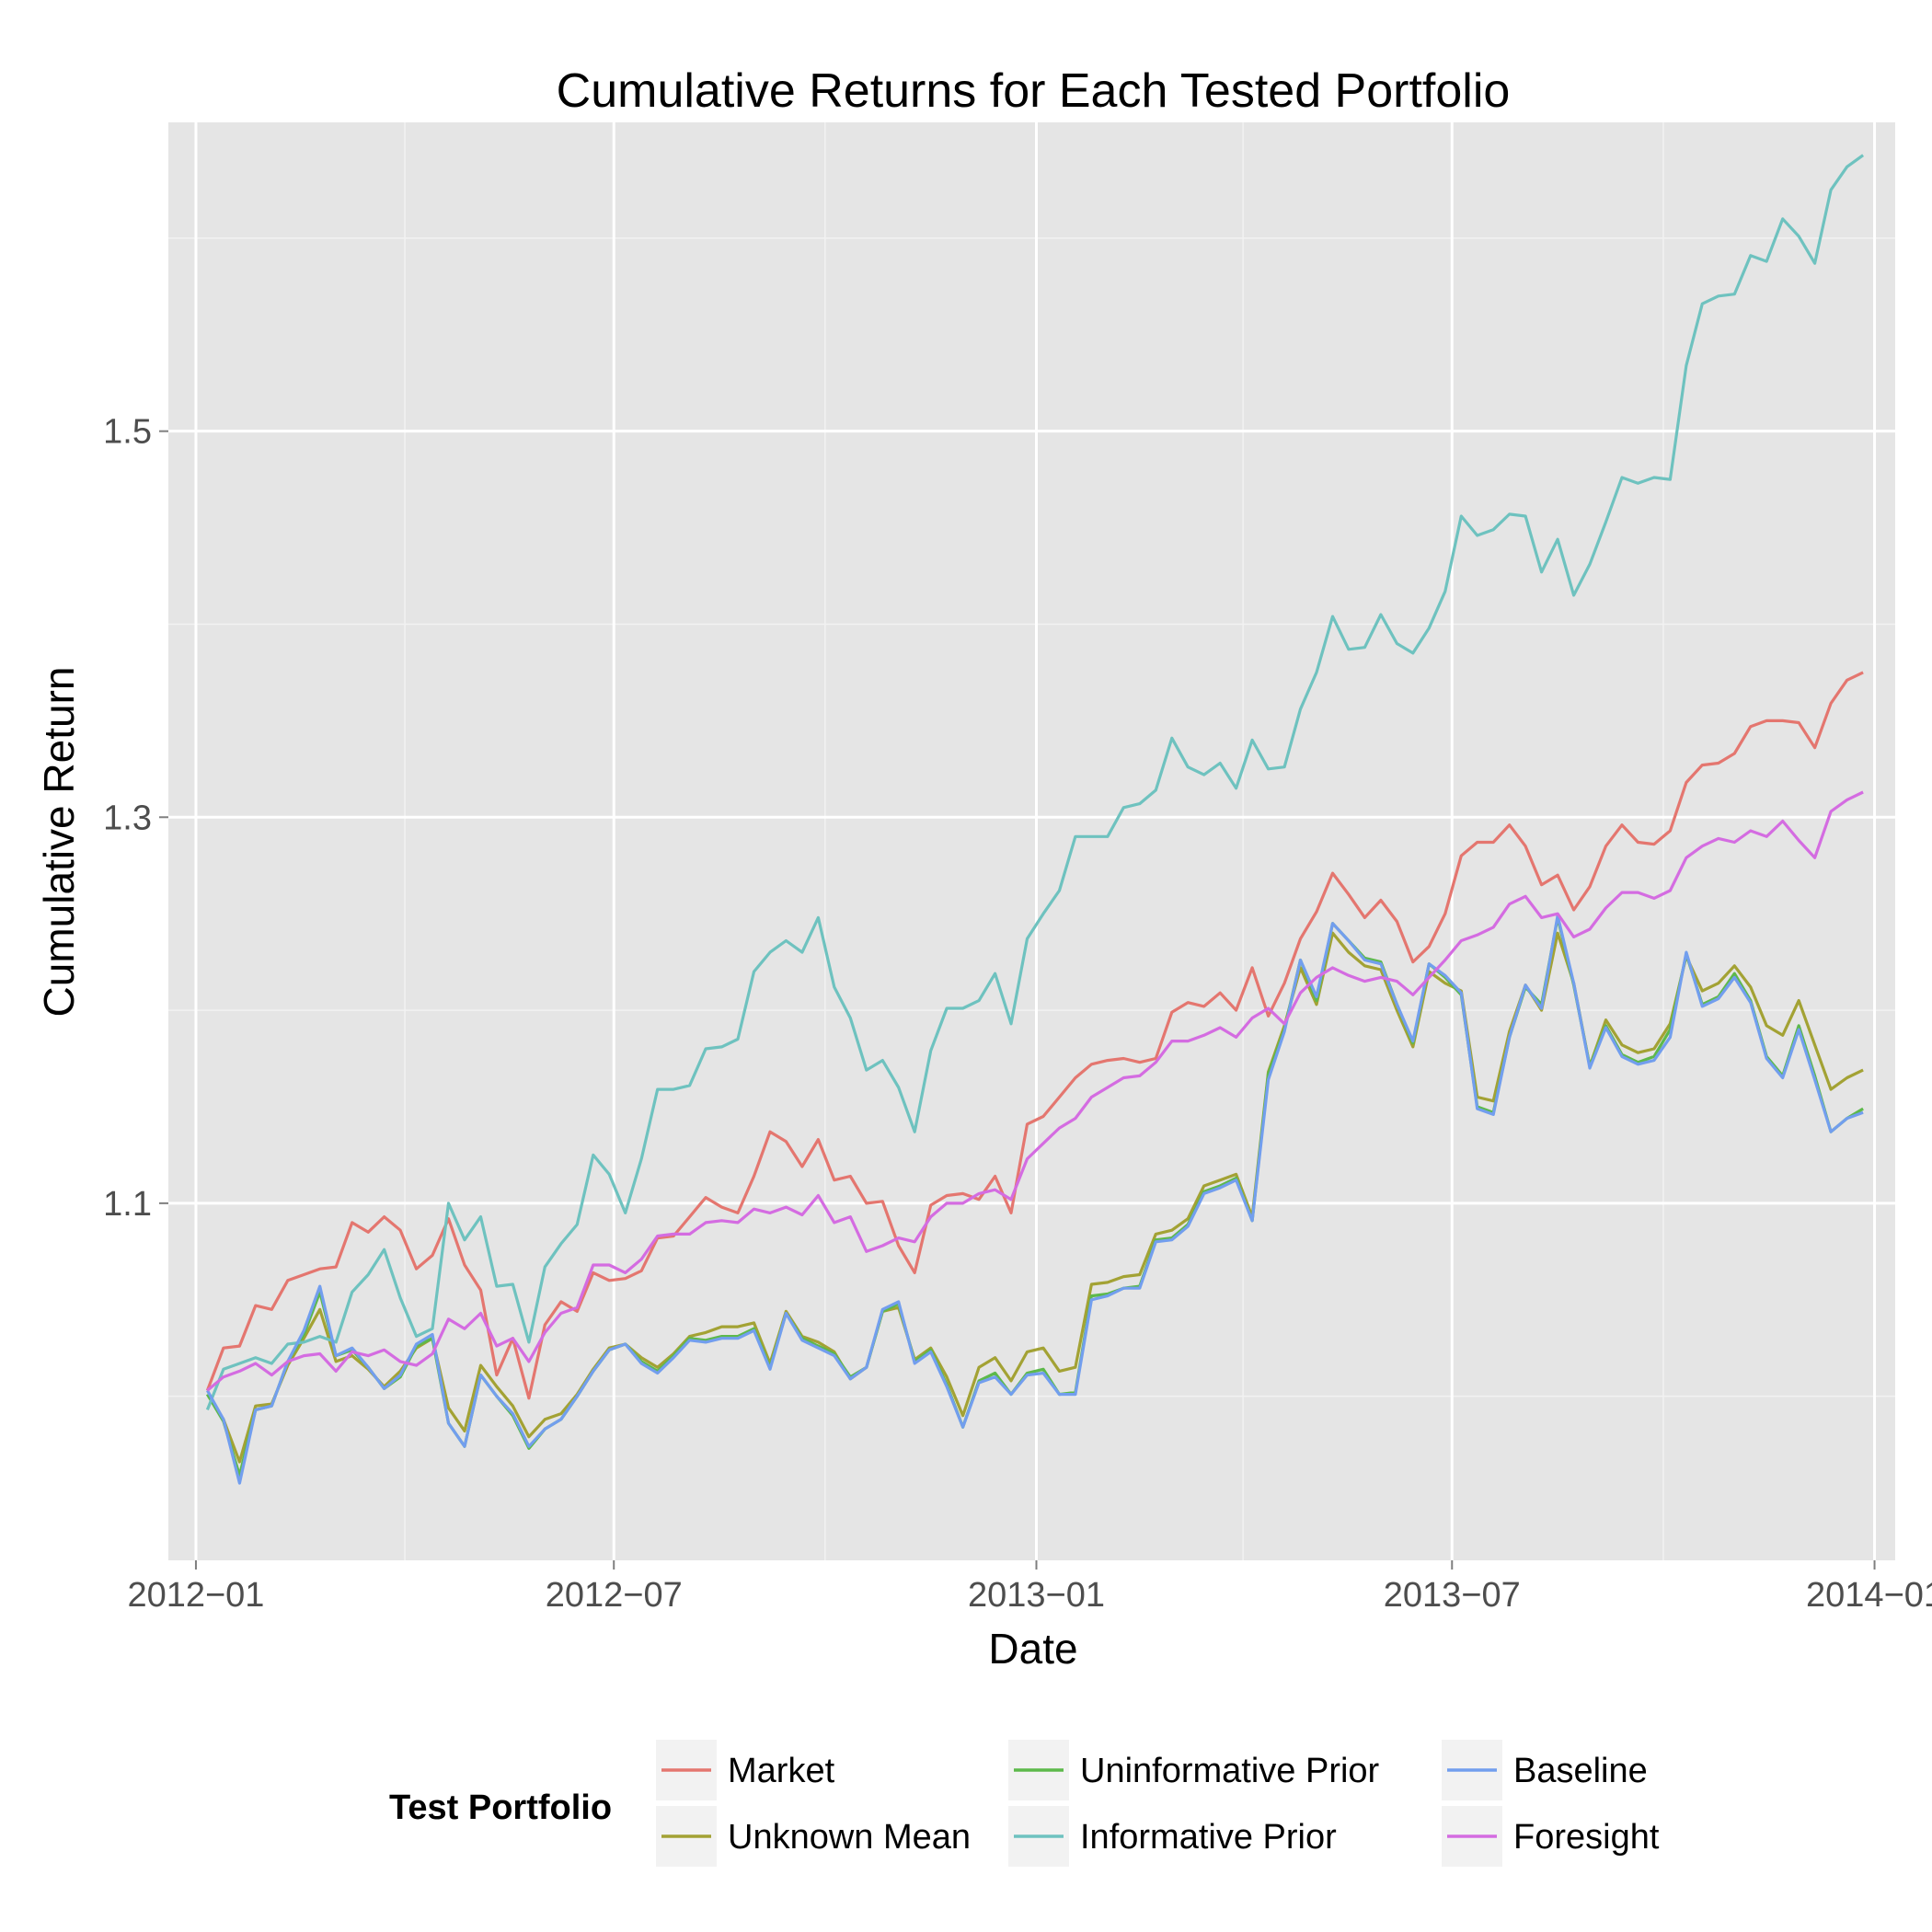 The height and width of the screenshot is (1932, 1932). I want to click on legend-label-unknown-mean: Unknown Mean, so click(849, 1837).